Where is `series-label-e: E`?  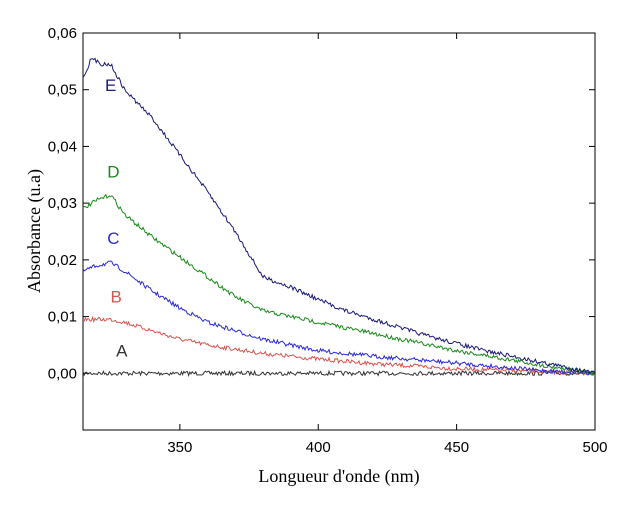 series-label-e: E is located at coordinates (110, 85).